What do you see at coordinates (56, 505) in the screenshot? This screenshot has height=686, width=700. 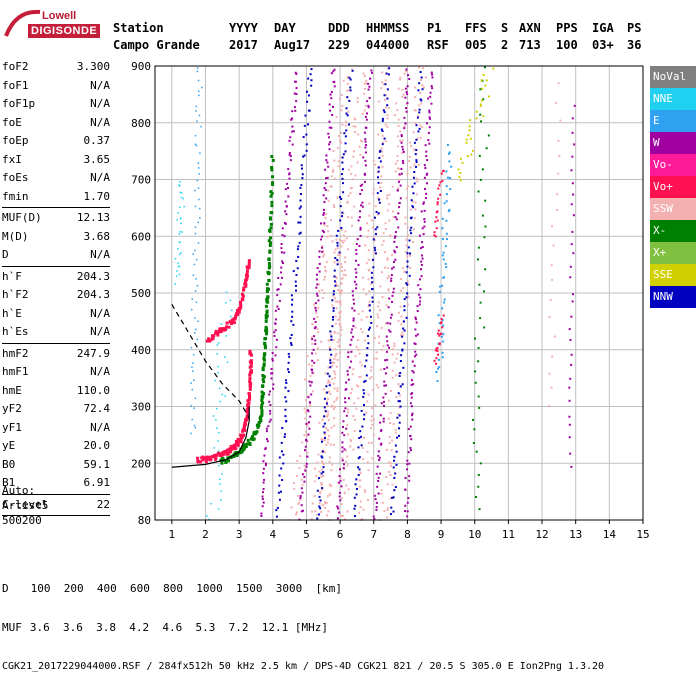 I see `param-row: C-level 22` at bounding box center [56, 505].